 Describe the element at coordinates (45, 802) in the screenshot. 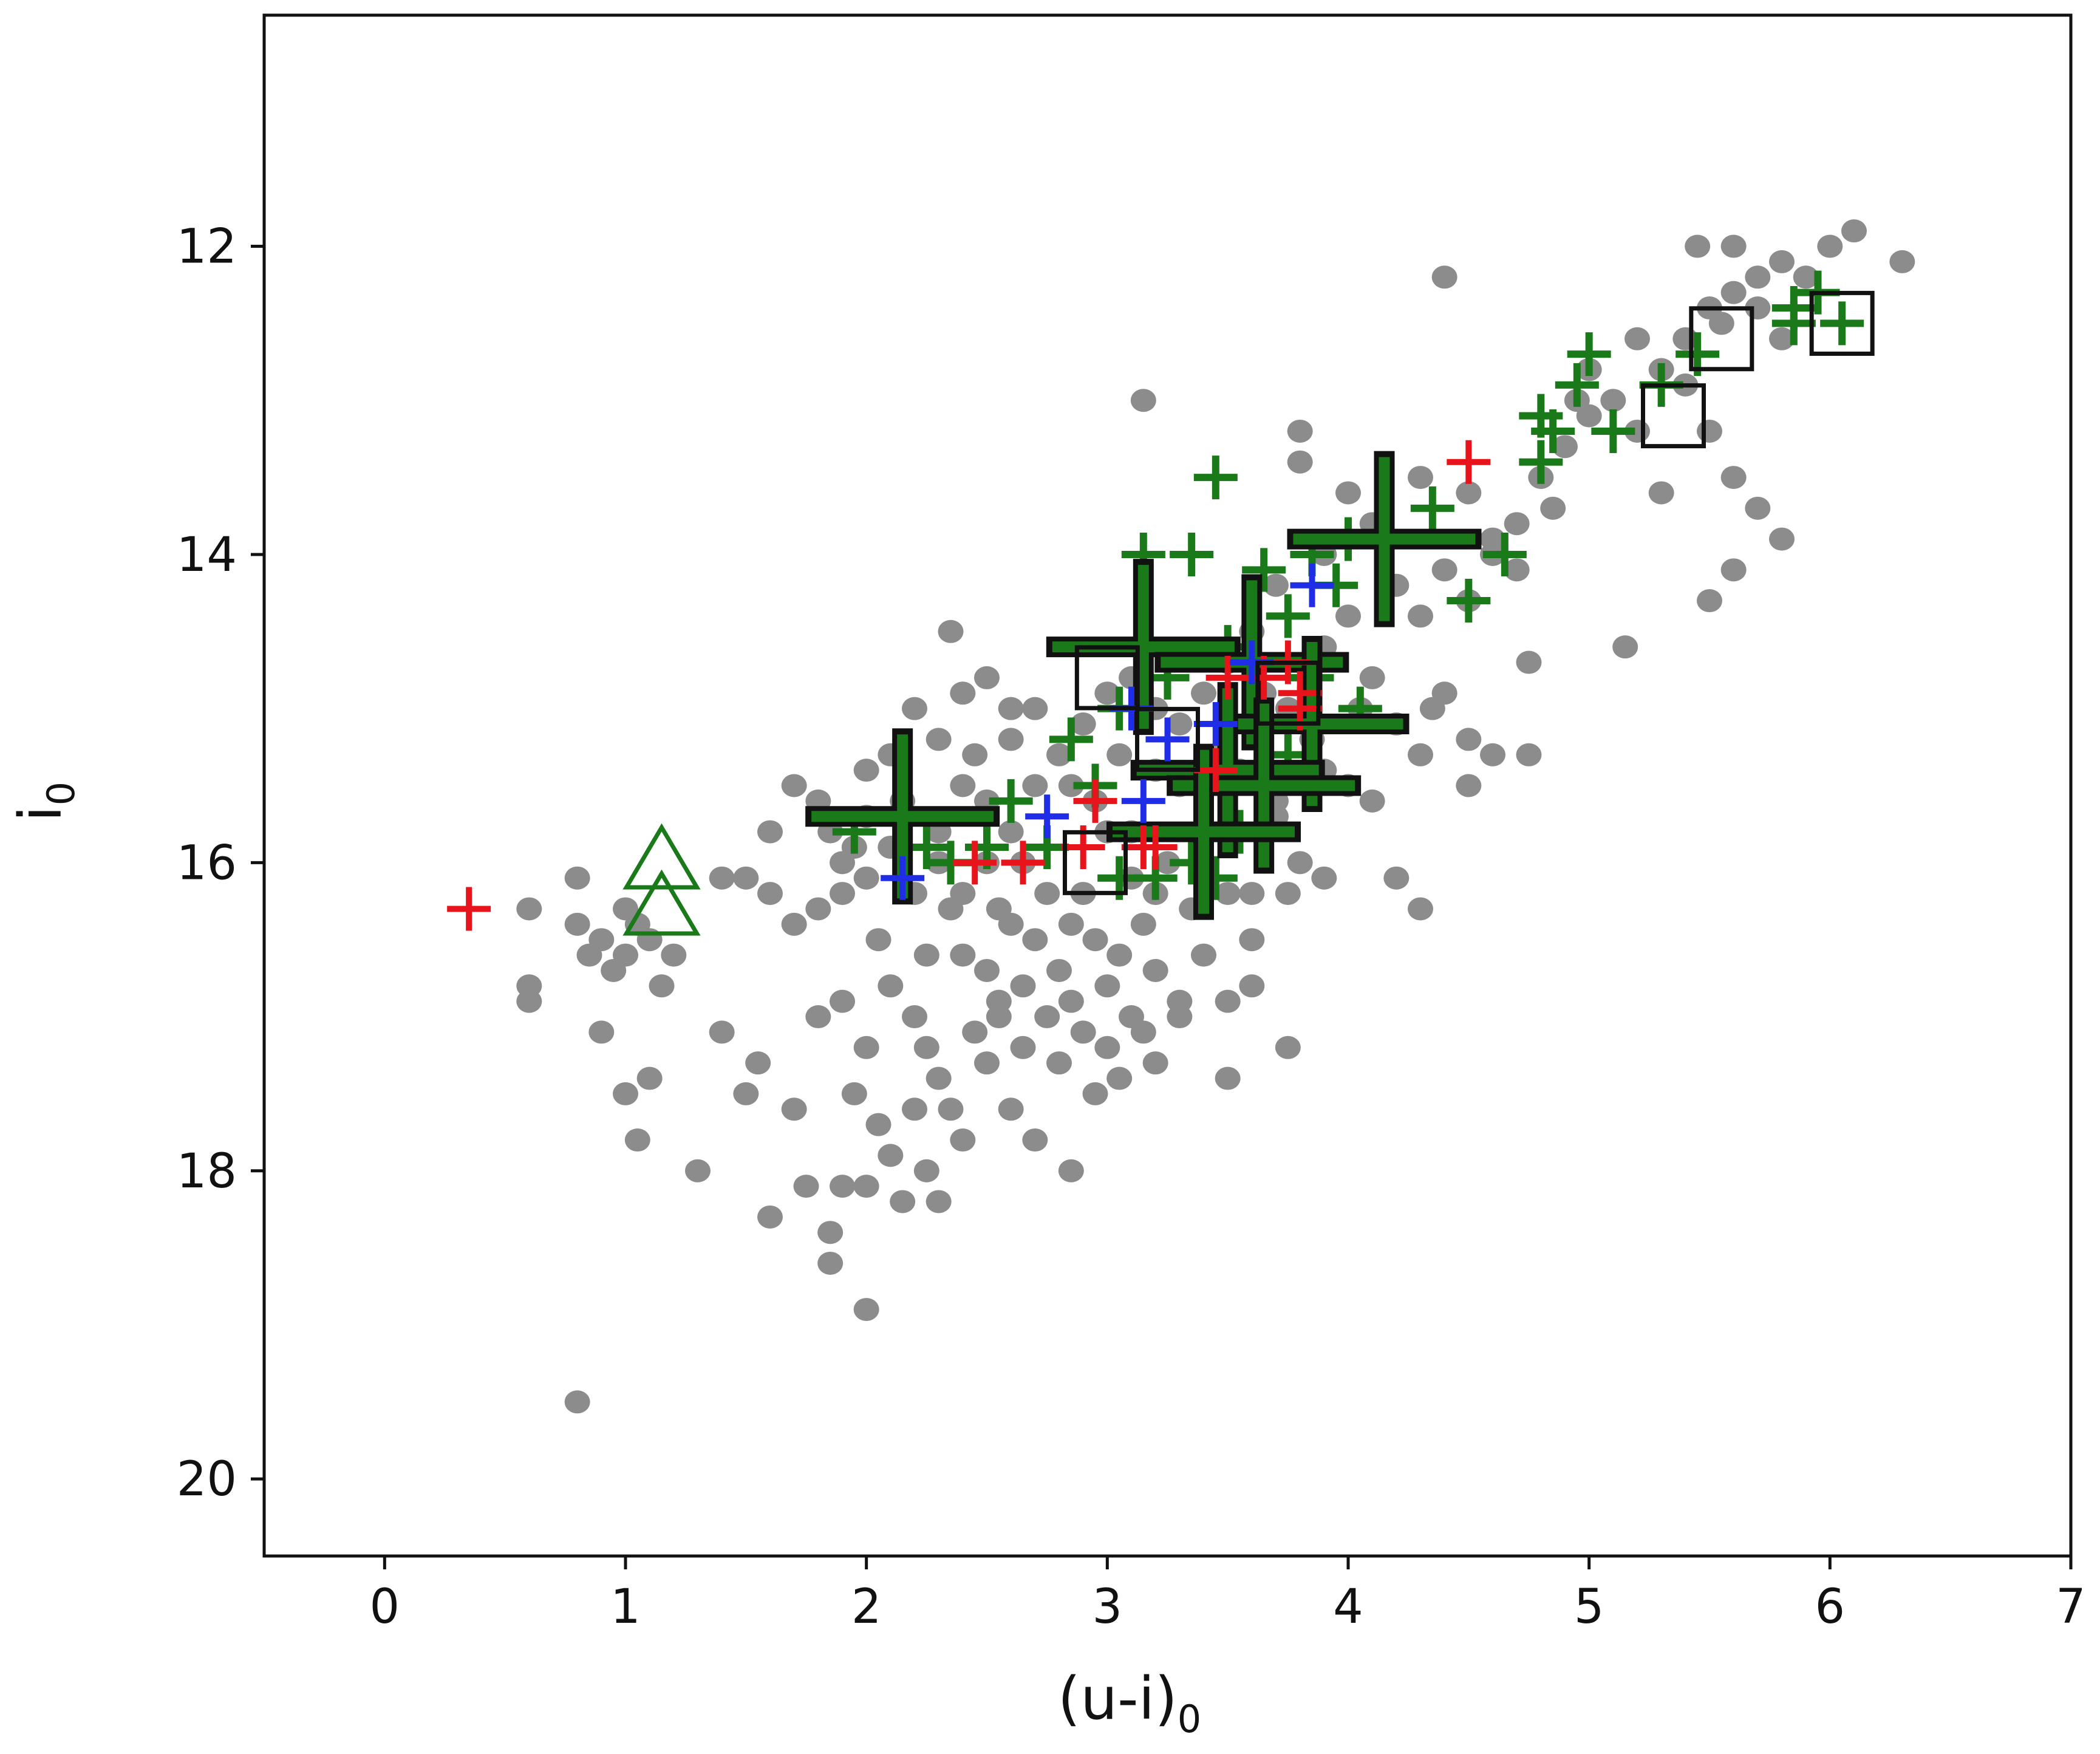

I see `y-axis-label: i0` at that location.